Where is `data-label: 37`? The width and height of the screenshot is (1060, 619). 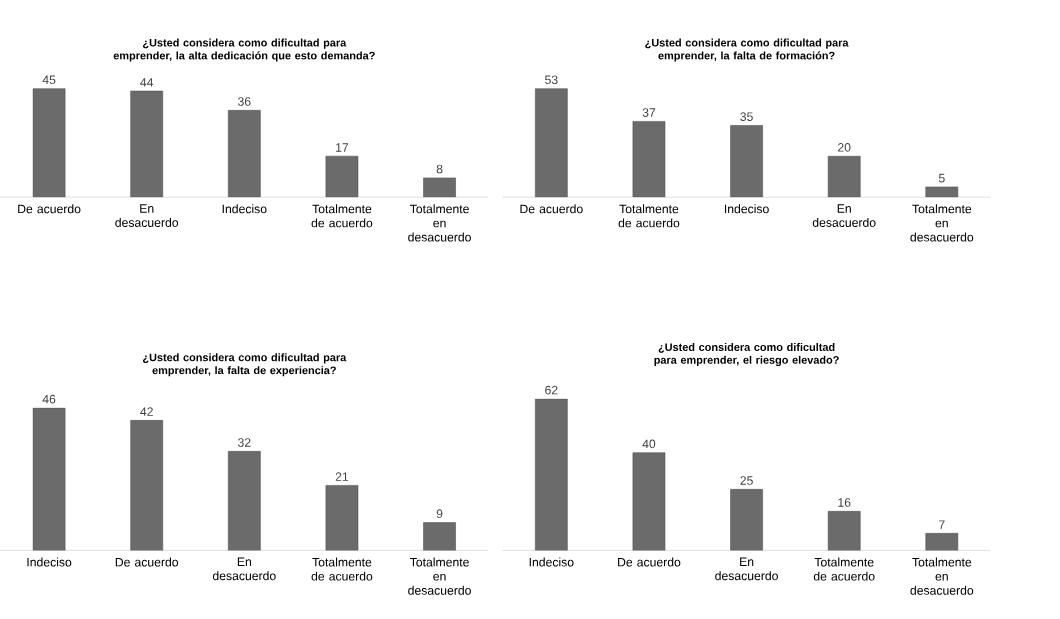
data-label: 37 is located at coordinates (649, 113).